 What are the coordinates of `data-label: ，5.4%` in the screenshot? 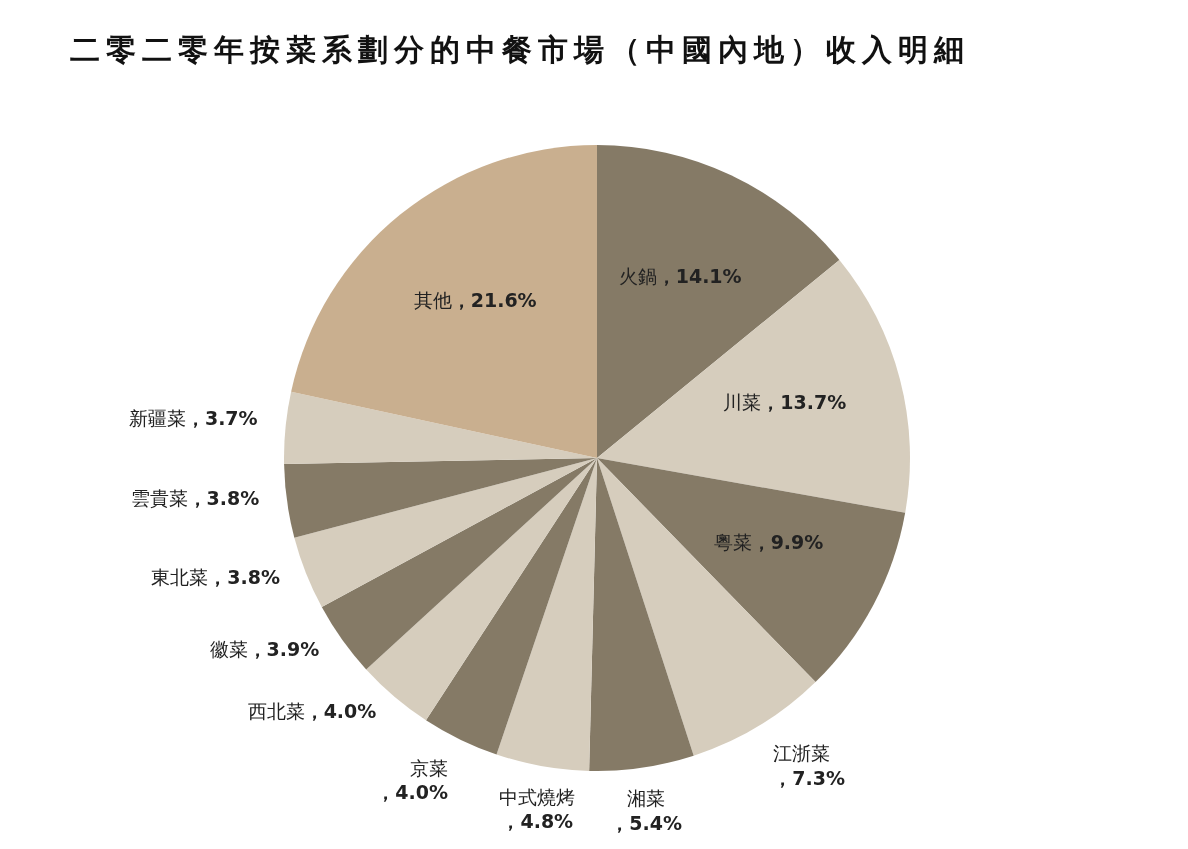 It's located at (646, 823).